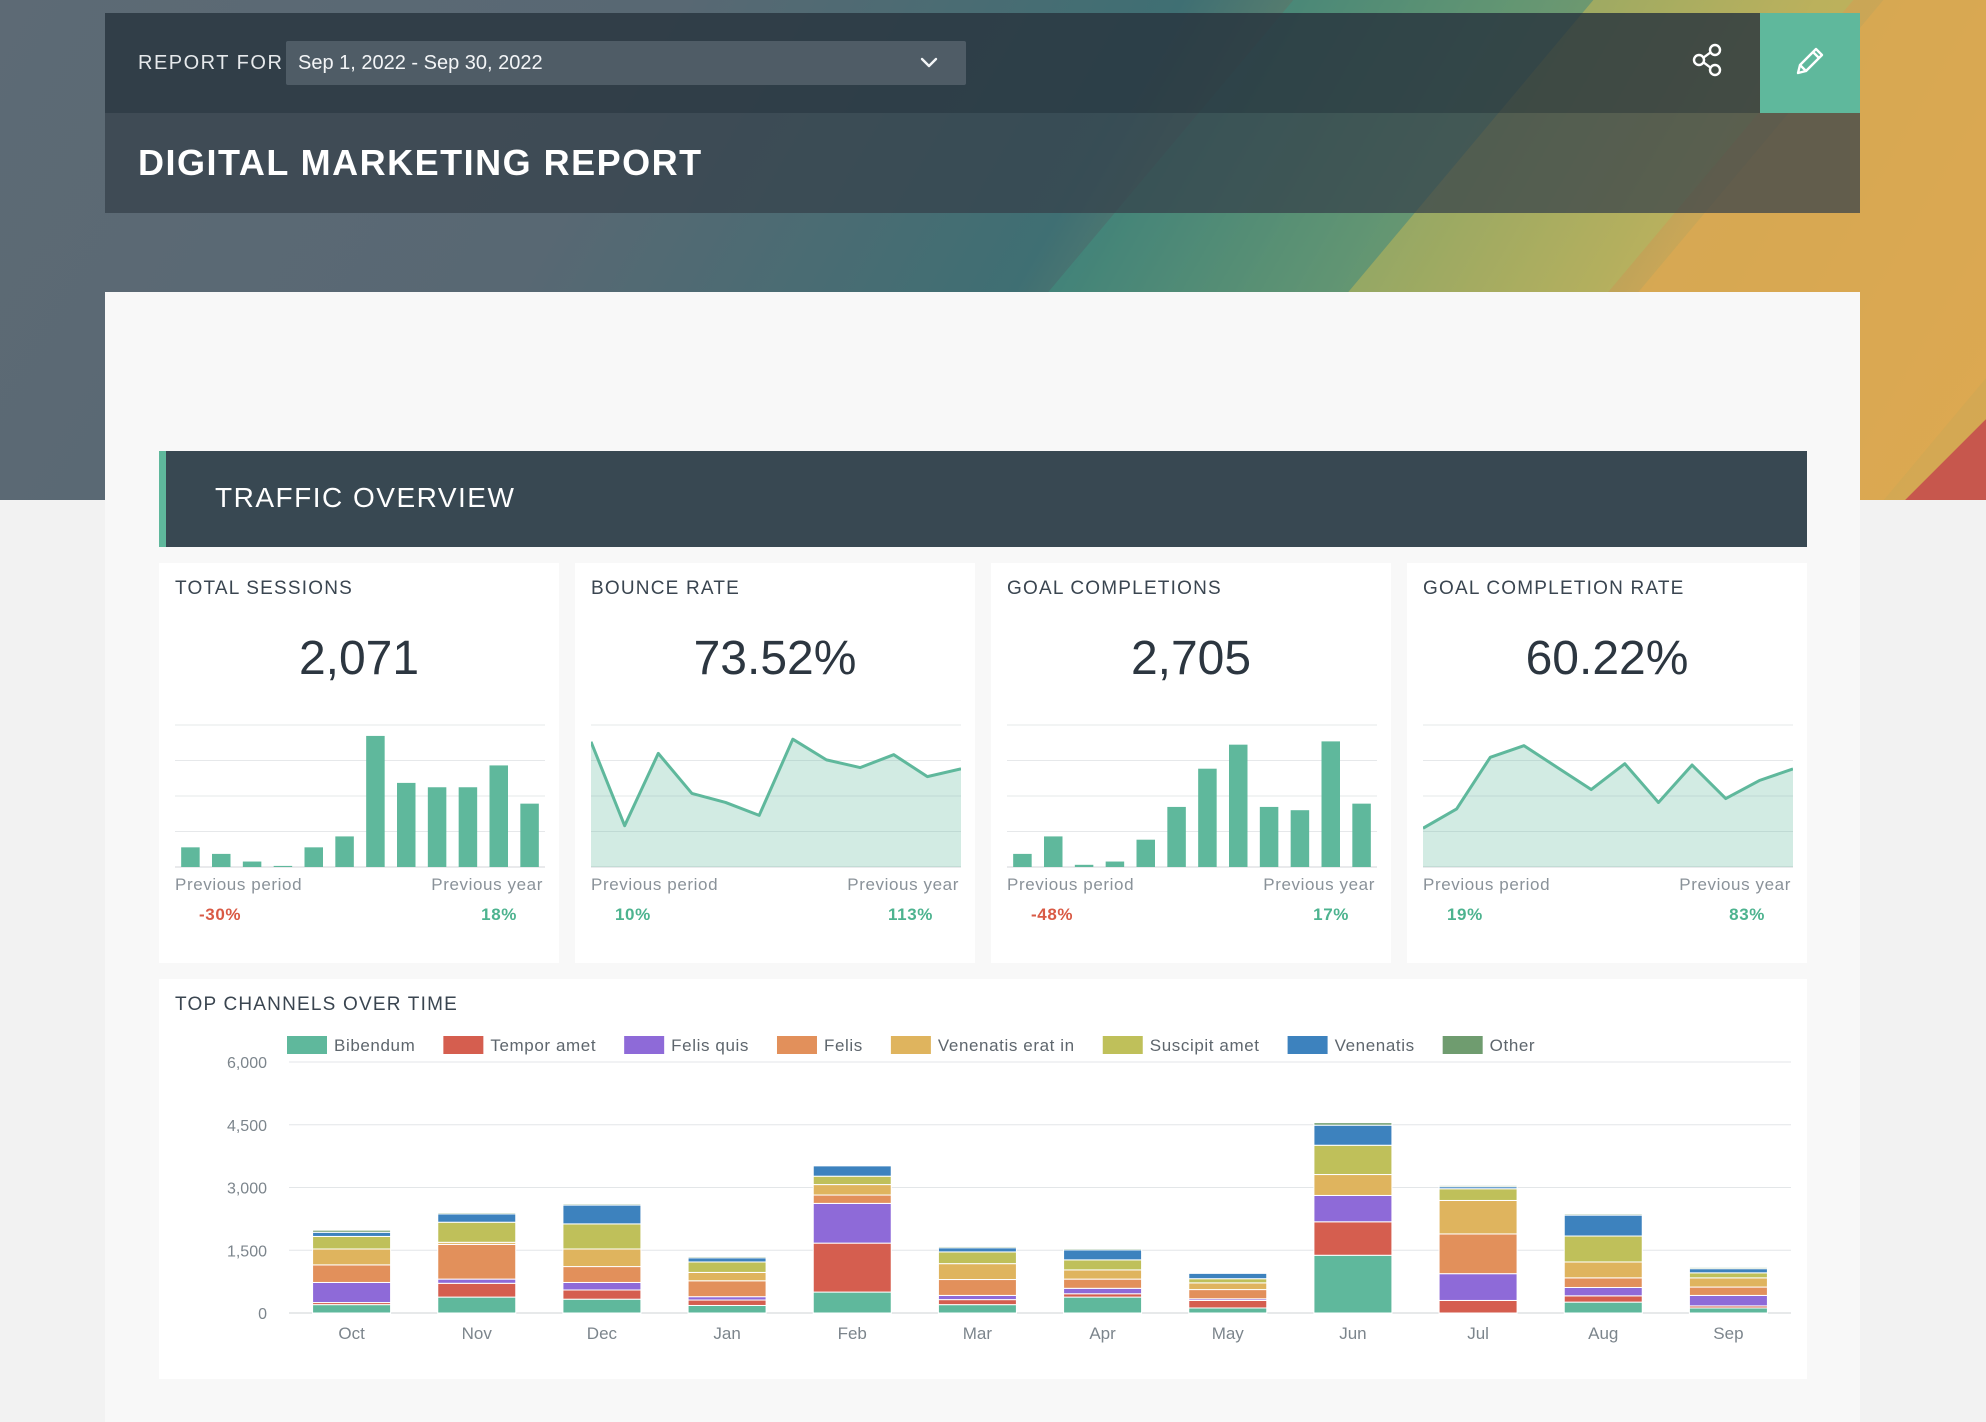 Image resolution: width=1986 pixels, height=1422 pixels. What do you see at coordinates (978, 1333) in the screenshot?
I see `x-tick-label: Mar` at bounding box center [978, 1333].